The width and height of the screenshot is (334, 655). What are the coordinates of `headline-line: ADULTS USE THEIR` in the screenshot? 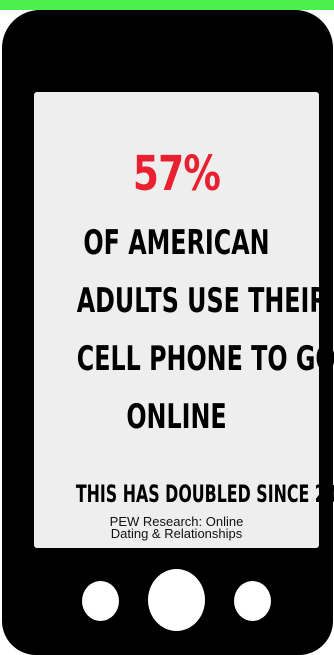 It's located at (202, 301).